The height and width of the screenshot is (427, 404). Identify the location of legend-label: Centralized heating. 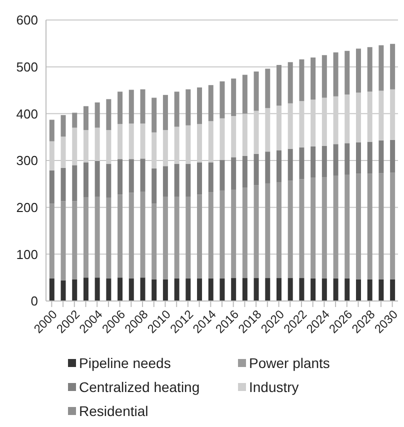
(139, 387).